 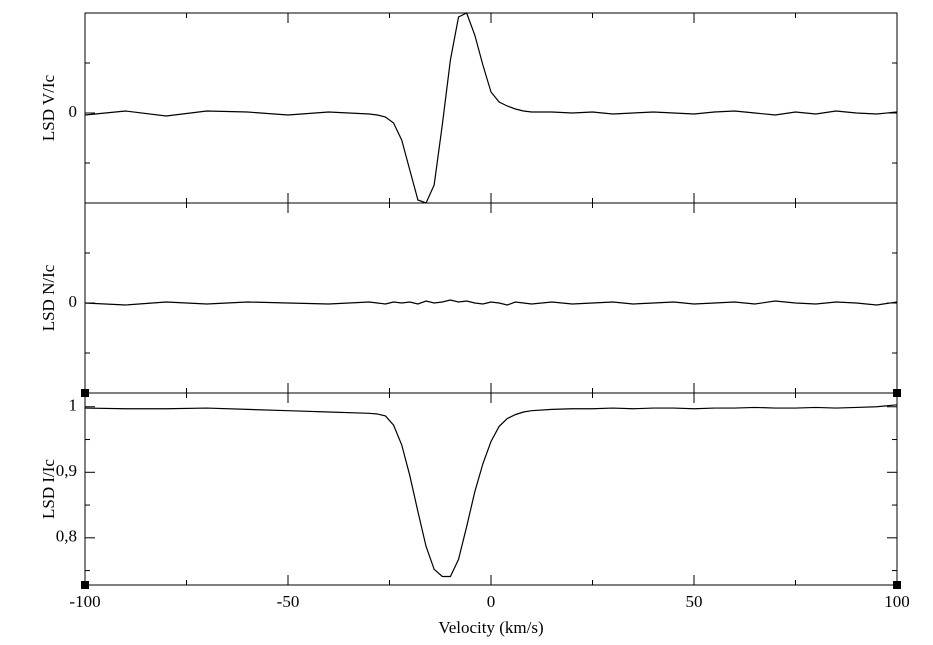 What do you see at coordinates (694, 601) in the screenshot?
I see `x-tick-label: 50` at bounding box center [694, 601].